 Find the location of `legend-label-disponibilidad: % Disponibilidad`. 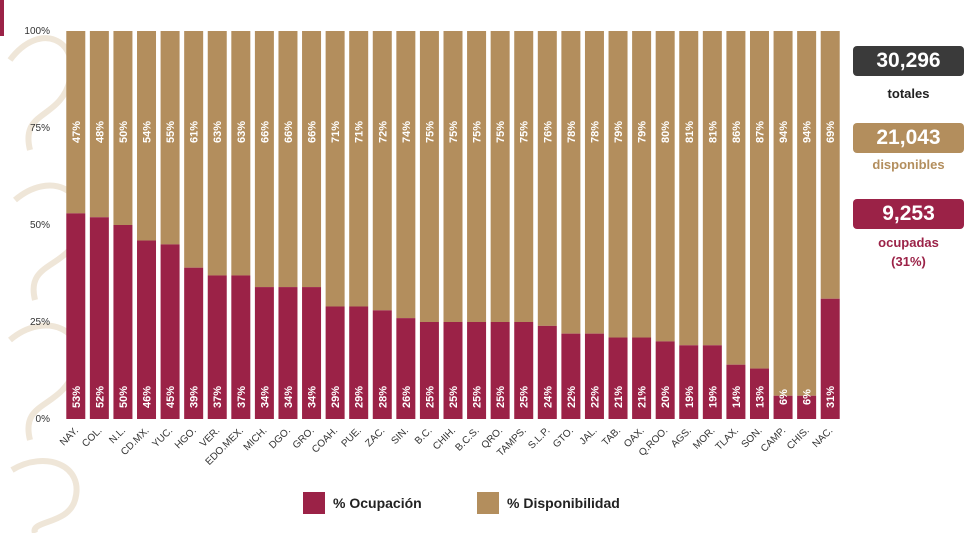

legend-label-disponibilidad: % Disponibilidad is located at coordinates (563, 503).